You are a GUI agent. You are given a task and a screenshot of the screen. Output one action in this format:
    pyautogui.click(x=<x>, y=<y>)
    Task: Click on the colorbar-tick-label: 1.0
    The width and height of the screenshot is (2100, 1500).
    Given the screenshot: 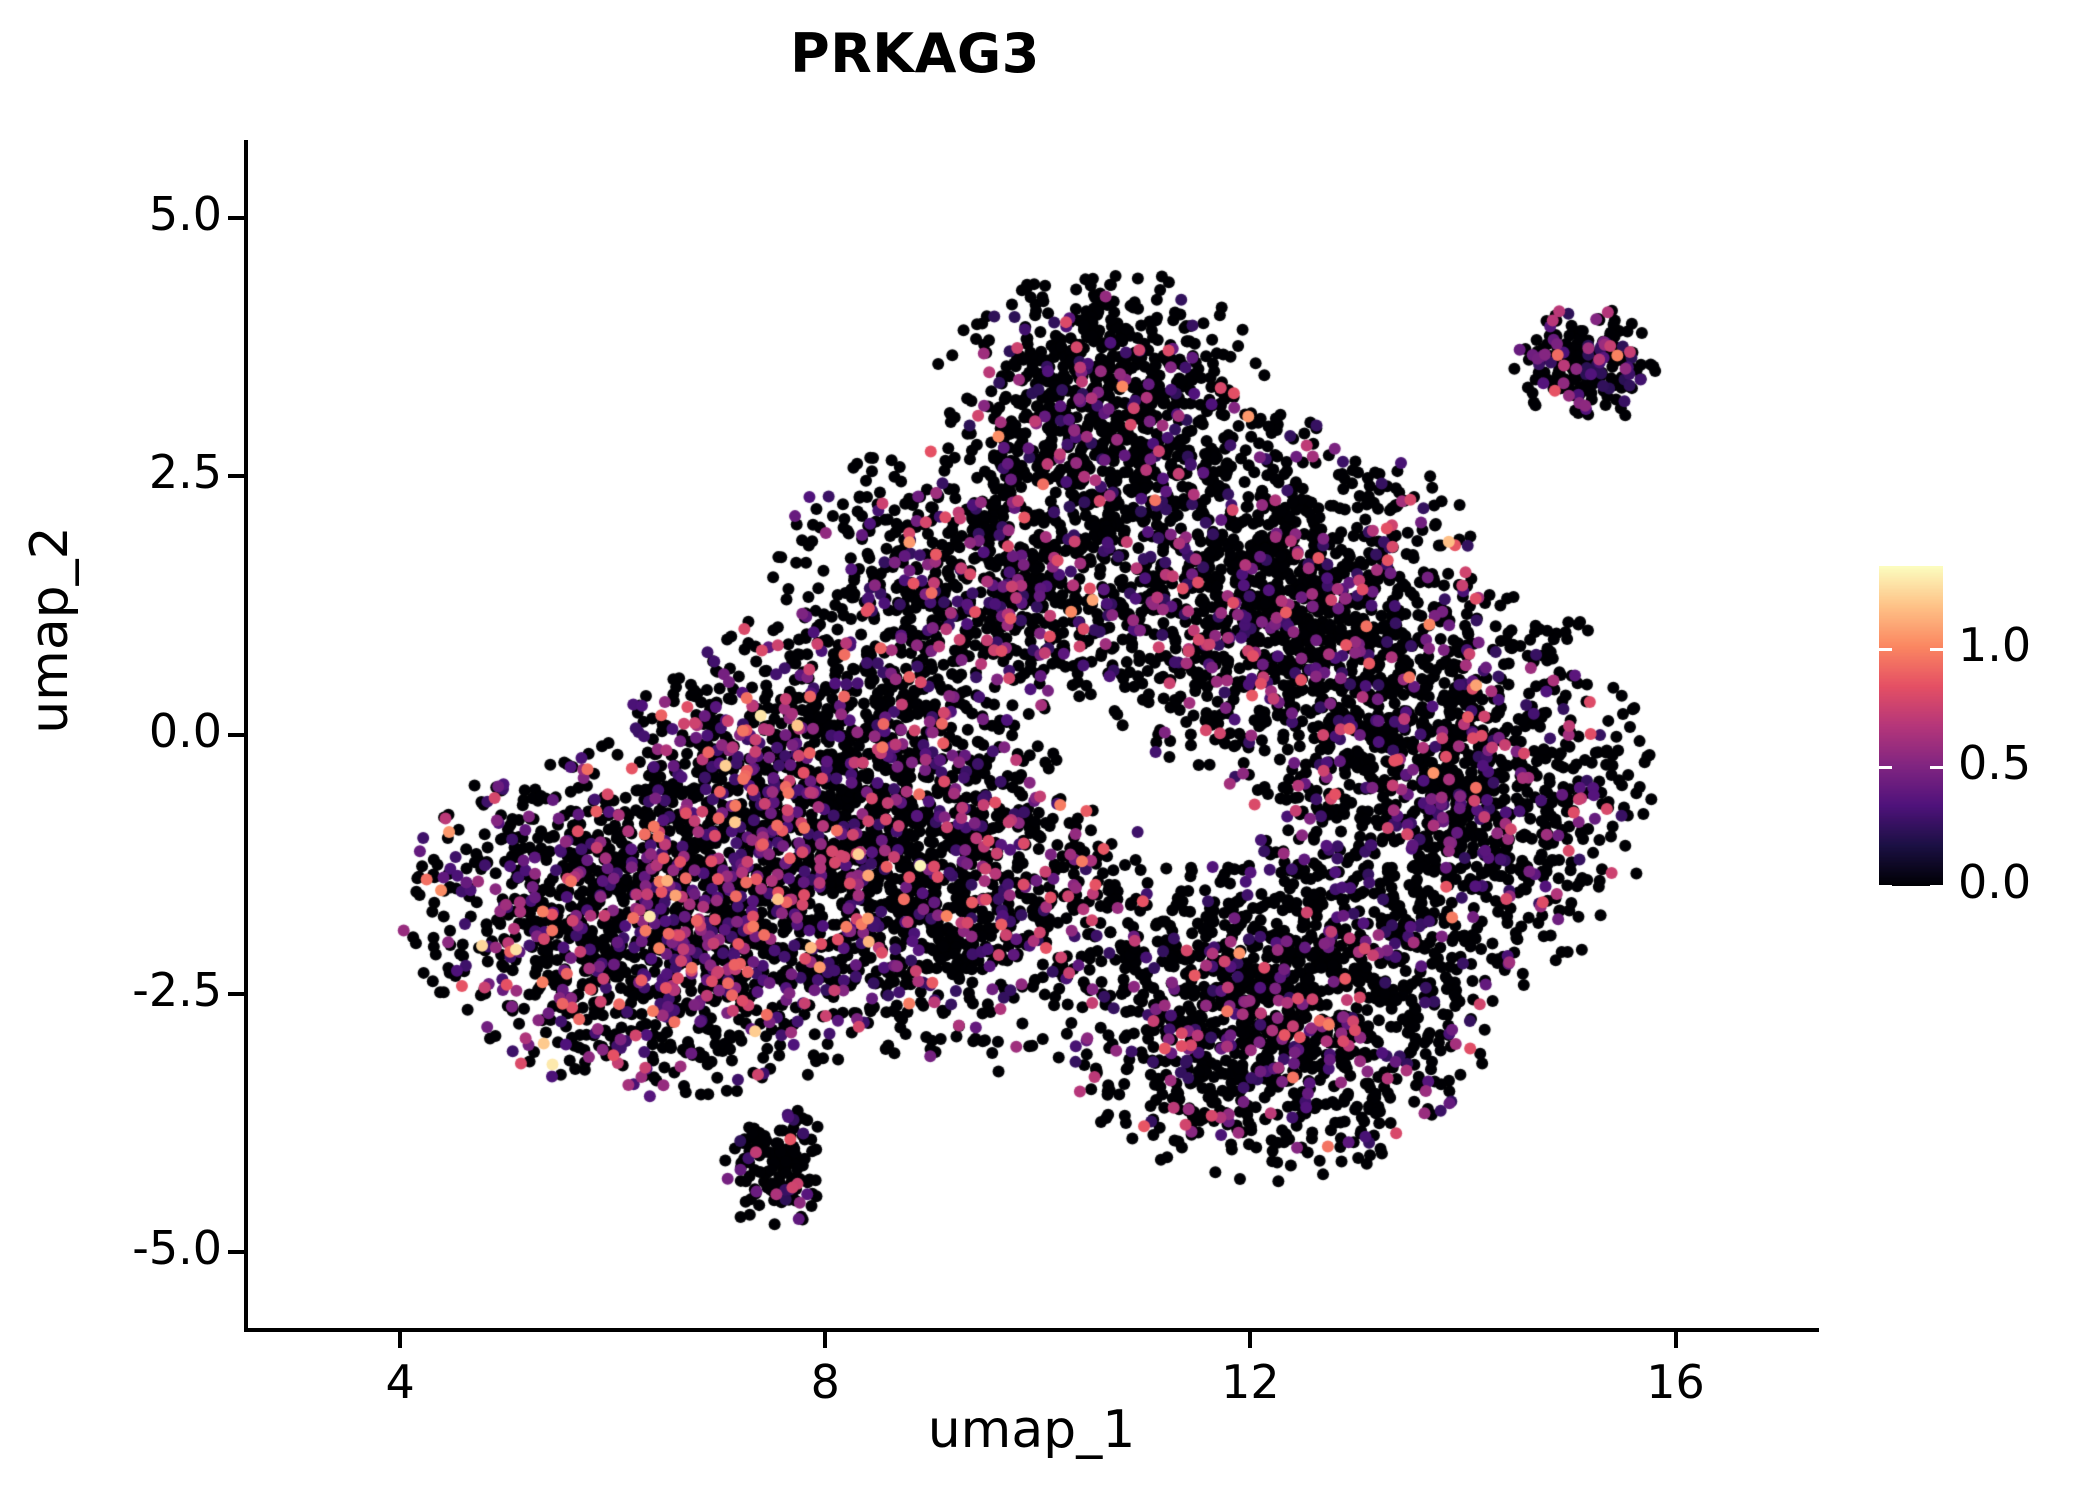 What is the action you would take?
    pyautogui.click(x=1995, y=644)
    